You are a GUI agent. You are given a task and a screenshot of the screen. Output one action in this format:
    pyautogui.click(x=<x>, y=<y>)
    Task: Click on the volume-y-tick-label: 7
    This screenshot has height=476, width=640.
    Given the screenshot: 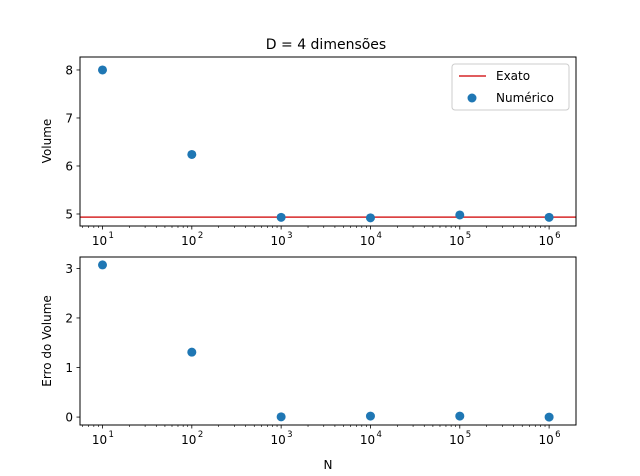 What is the action you would take?
    pyautogui.click(x=69, y=118)
    